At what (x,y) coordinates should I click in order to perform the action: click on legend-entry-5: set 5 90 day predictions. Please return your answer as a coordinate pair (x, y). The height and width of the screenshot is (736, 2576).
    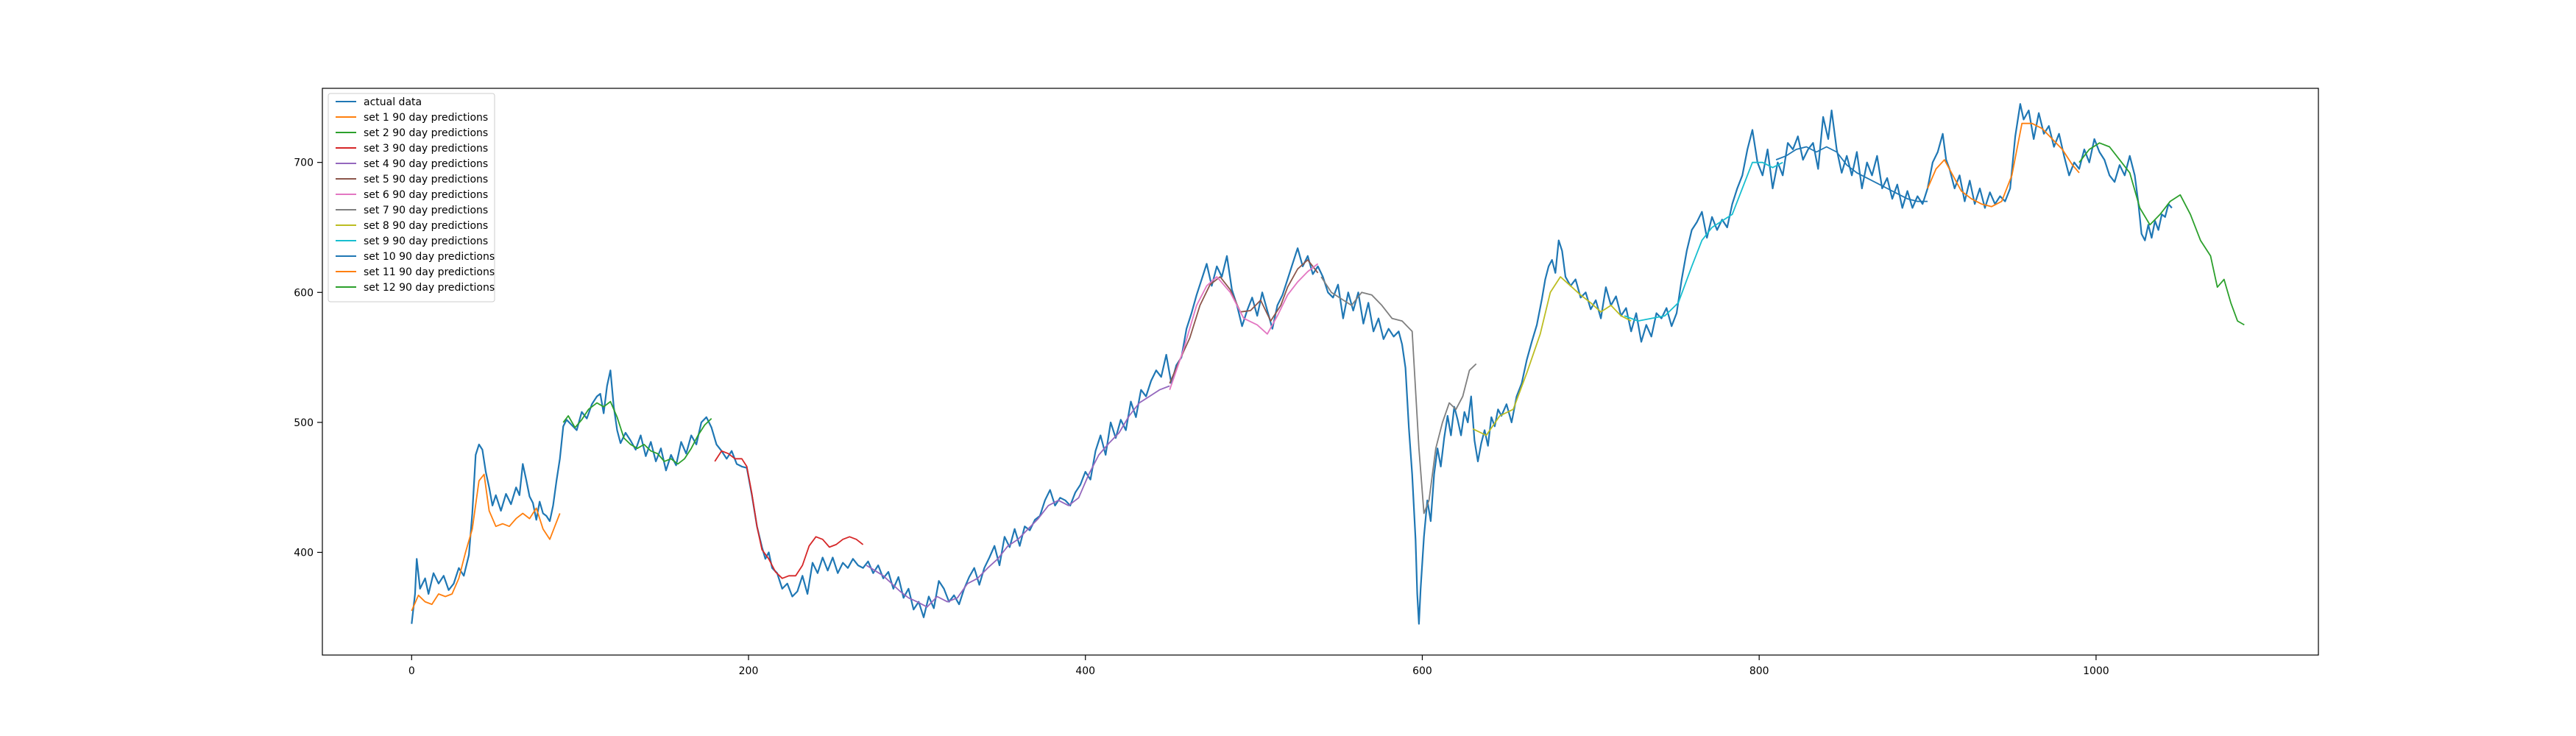
    Looking at the image, I should click on (426, 179).